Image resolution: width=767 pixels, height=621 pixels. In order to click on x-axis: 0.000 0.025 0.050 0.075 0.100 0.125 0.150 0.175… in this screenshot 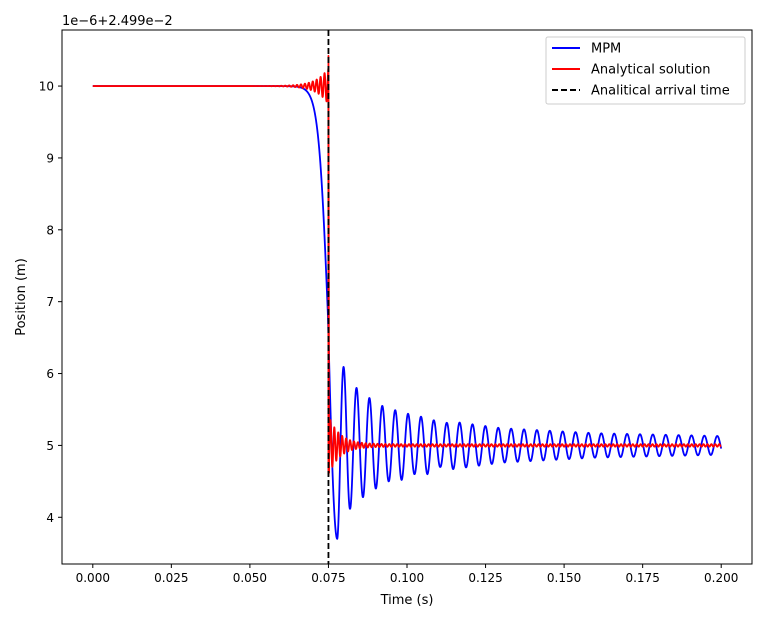, I will do `click(407, 574)`.